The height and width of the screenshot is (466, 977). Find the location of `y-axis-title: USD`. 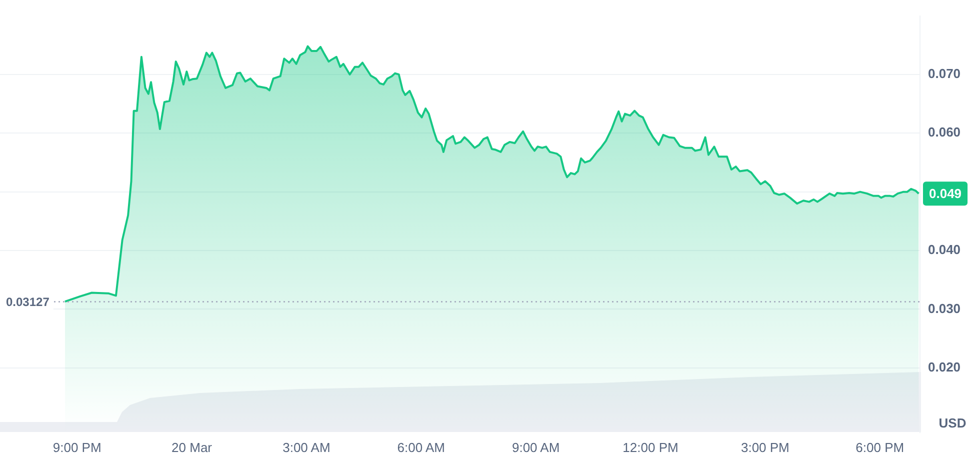

y-axis-title: USD is located at coordinates (952, 422).